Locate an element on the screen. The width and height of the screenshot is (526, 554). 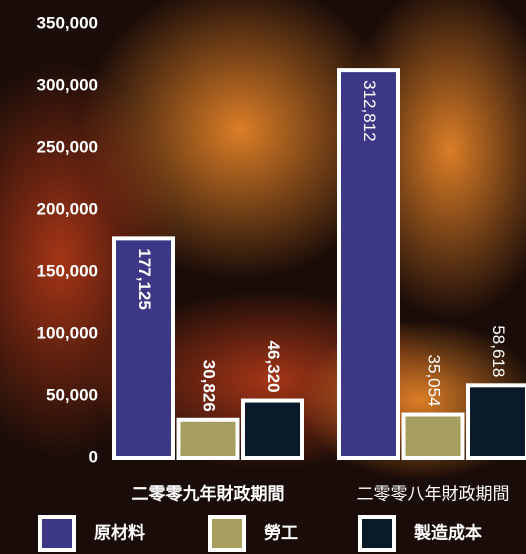
value-label: 46,320 is located at coordinates (273, 367).